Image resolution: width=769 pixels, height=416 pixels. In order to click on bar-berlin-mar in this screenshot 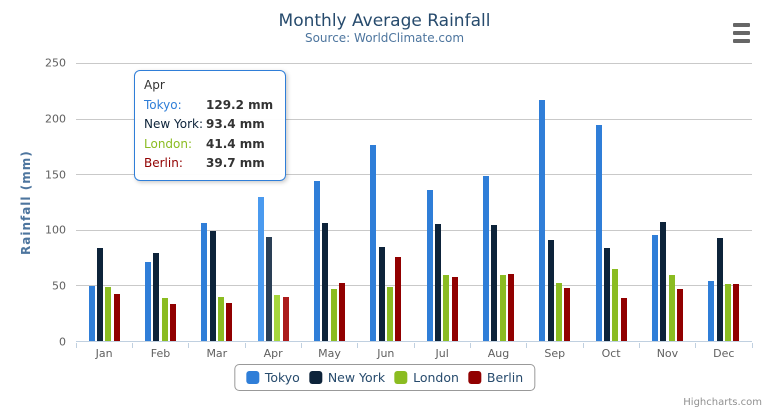, I will do `click(229, 321)`.